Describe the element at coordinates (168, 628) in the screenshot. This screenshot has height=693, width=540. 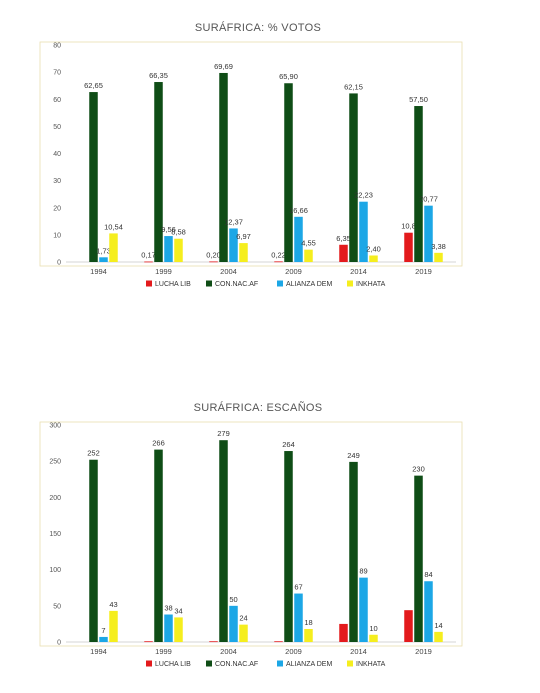
I see `seats-bar-alianza-dem-1999` at that location.